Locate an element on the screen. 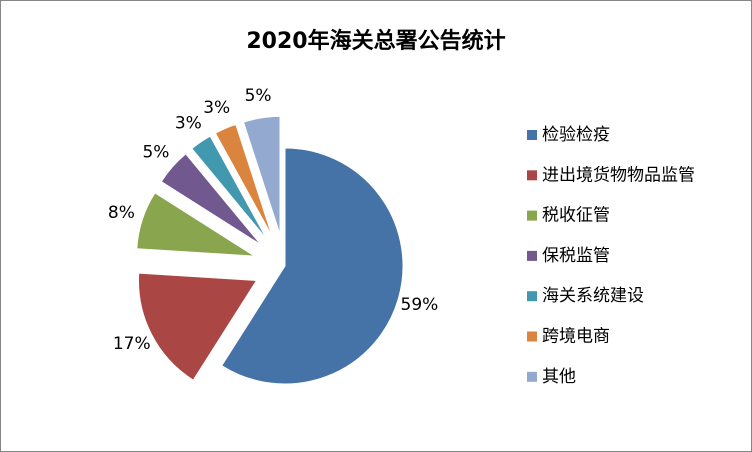 This screenshot has height=452, width=752. data-label: 17% is located at coordinates (132, 344).